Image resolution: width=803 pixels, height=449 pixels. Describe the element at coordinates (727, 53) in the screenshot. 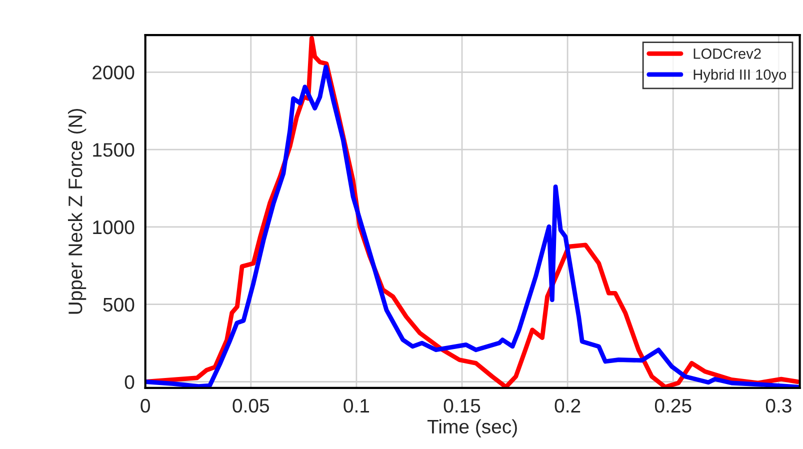

I see `legend-label: LODCrev2` at that location.